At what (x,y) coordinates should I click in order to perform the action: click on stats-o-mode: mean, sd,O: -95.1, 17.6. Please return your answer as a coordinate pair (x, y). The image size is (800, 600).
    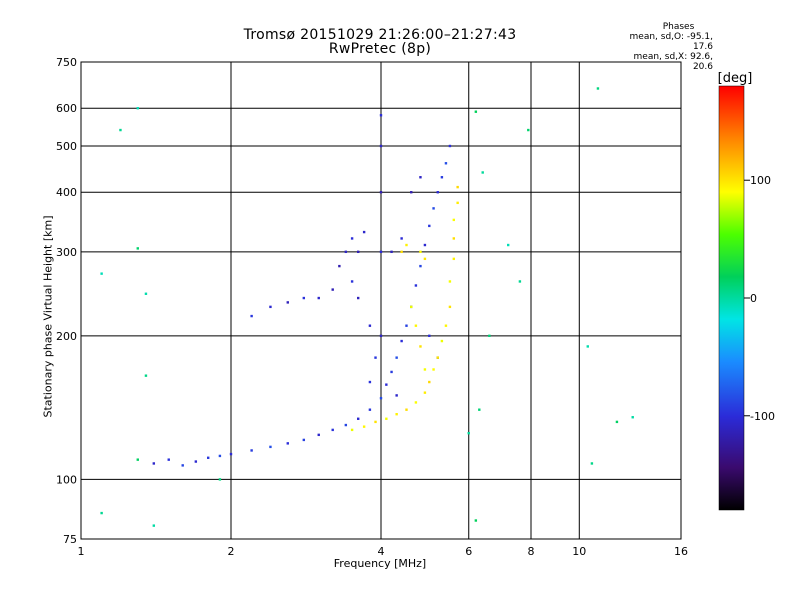
    Looking at the image, I should click on (671, 42).